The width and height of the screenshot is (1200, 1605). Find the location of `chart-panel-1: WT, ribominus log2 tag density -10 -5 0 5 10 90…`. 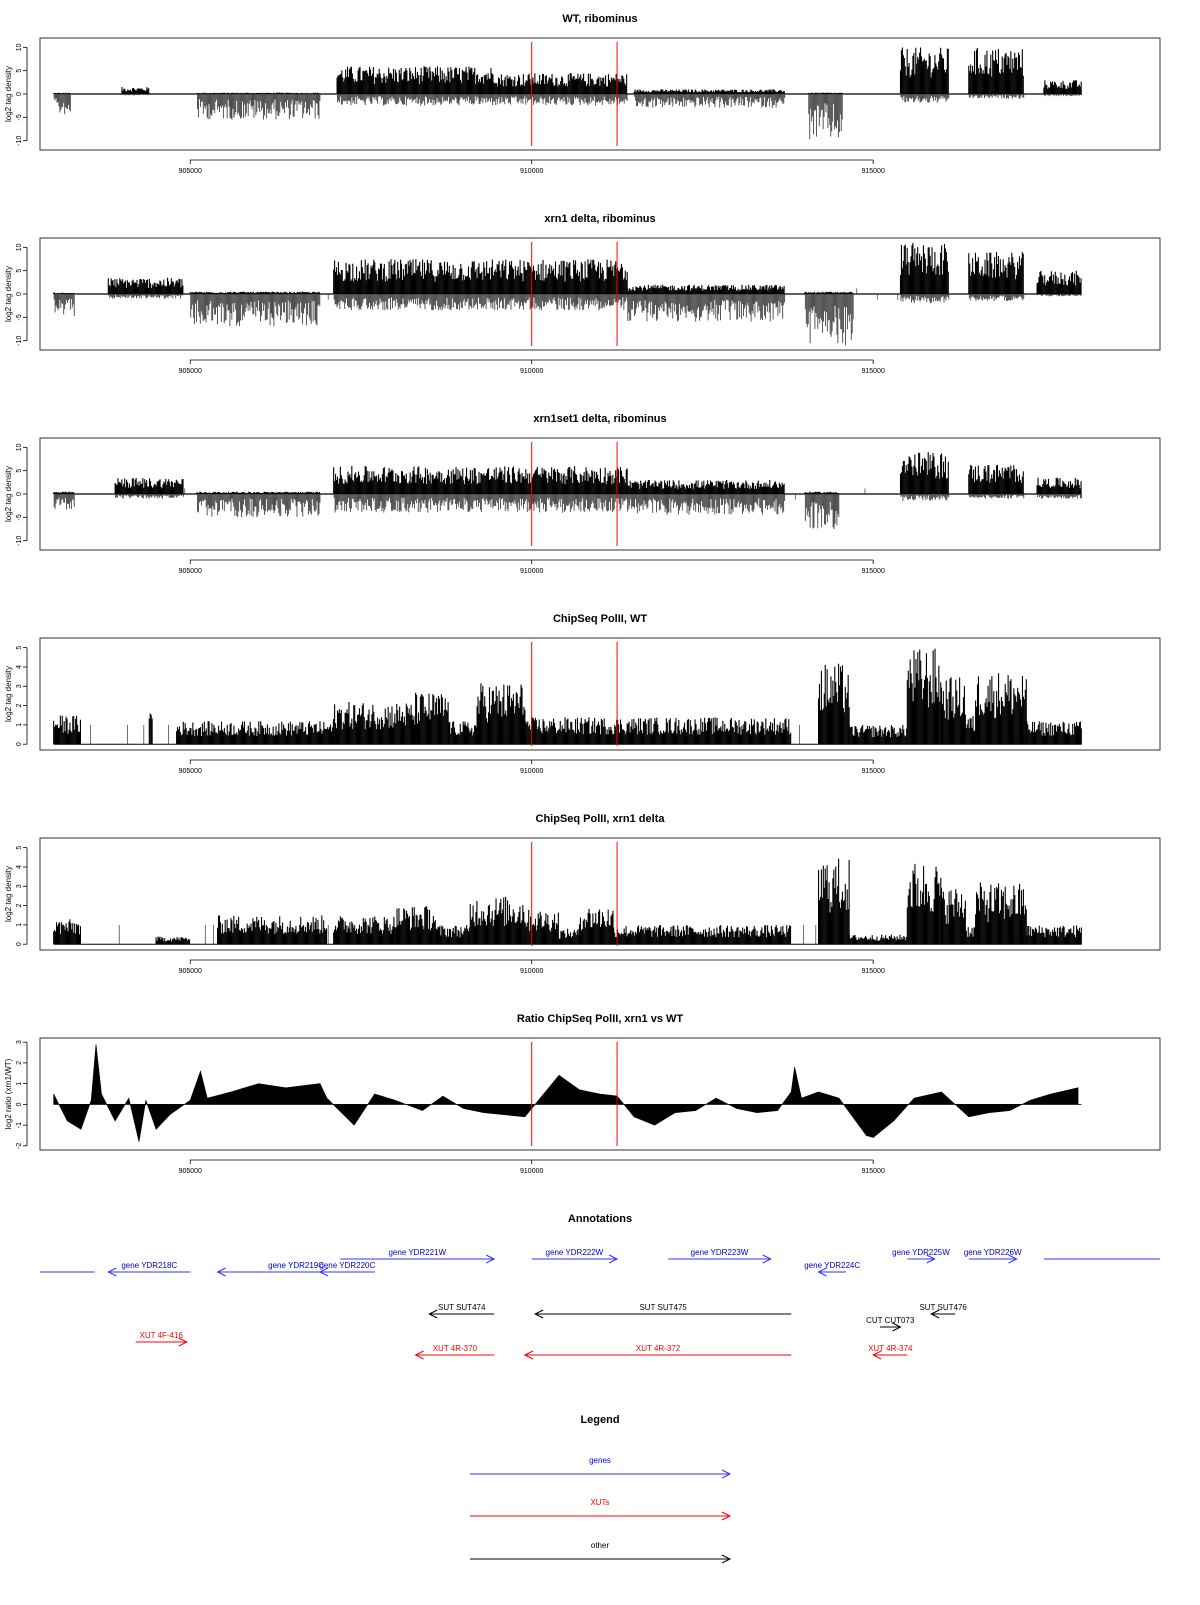

chart-panel-1: WT, ribominus log2 tag density -10 -5 0 5 10 90… is located at coordinates (582, 94).